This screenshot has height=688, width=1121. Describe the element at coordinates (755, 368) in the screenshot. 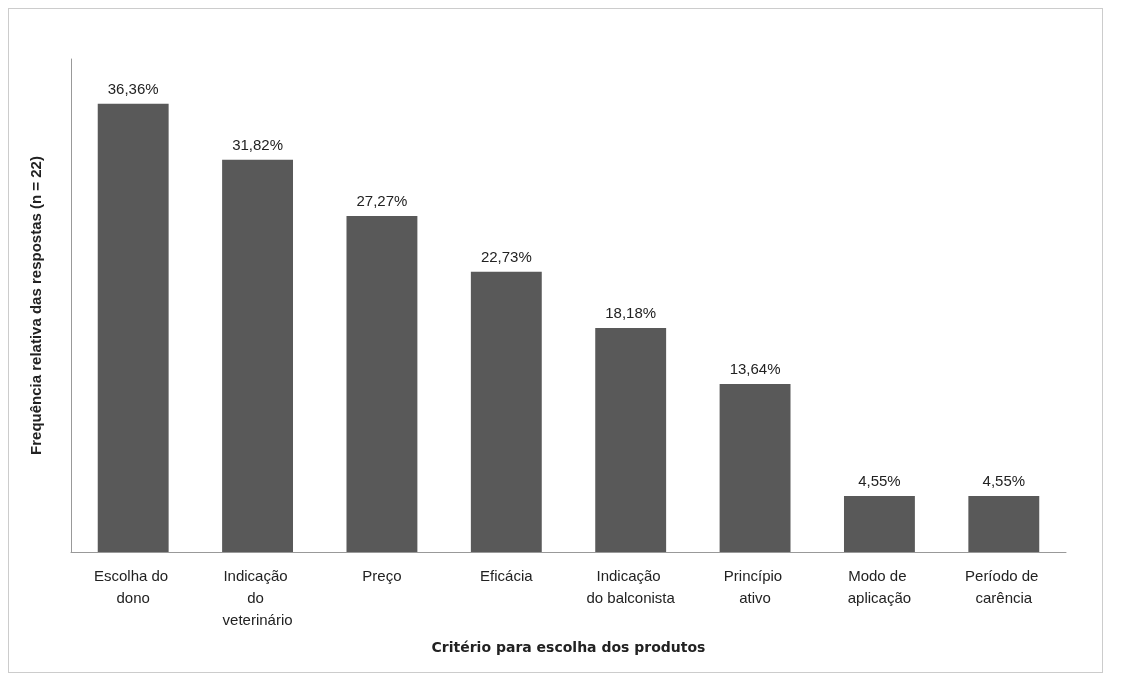

I see `data-label: 13,64%` at that location.